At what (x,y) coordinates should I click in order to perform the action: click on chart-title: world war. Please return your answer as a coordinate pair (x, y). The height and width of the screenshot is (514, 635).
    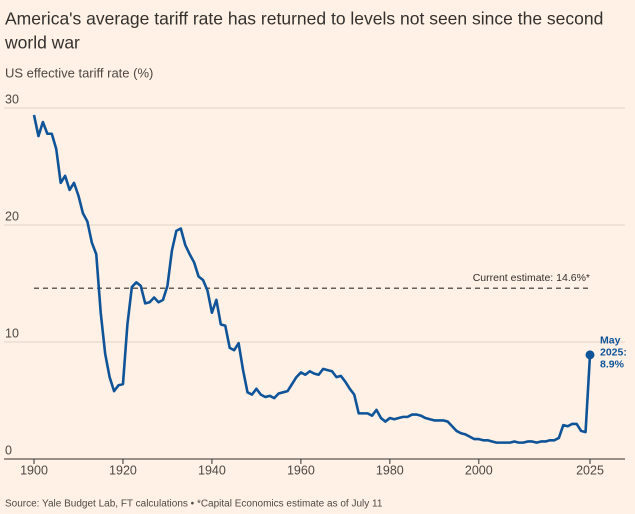
    Looking at the image, I should click on (42, 43).